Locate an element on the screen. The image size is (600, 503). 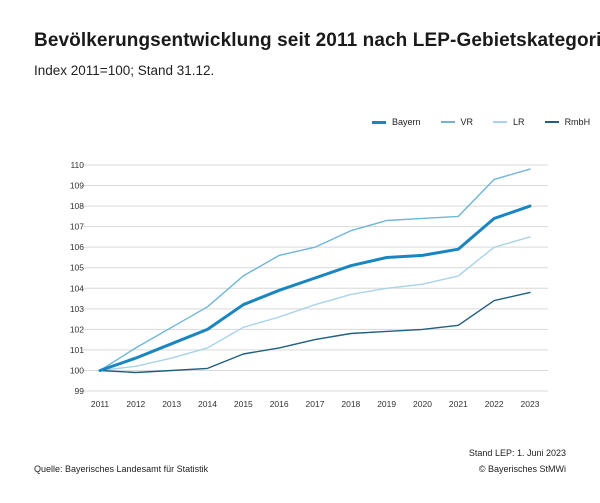
legend: Bayern VR LR RmbH is located at coordinates (481, 122).